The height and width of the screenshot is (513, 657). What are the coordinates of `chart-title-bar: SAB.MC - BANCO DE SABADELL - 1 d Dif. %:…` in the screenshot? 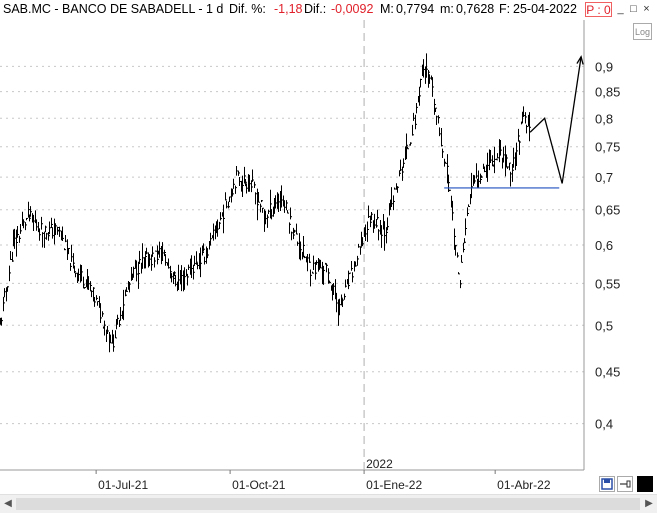 It's located at (328, 10).